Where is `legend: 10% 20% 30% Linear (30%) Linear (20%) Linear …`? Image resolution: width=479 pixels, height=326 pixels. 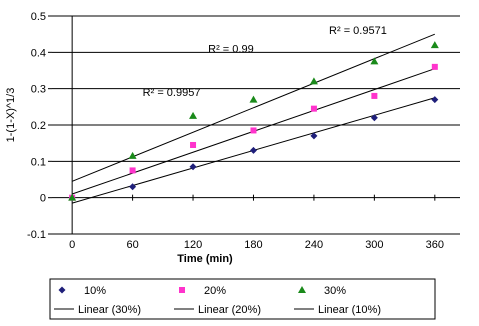
legend: 10% 20% 30% Linear (30%) Linear (20%) Linear … is located at coordinates (242, 299).